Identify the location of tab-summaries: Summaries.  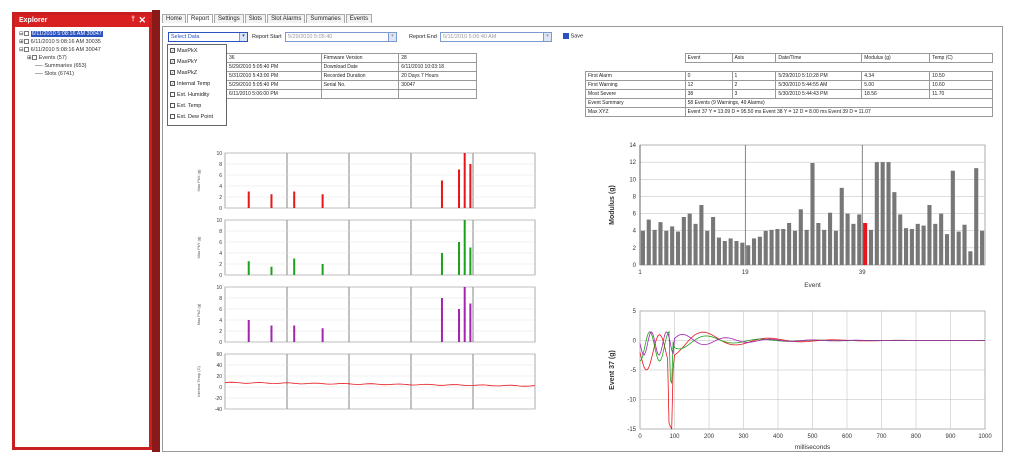
(325, 18).